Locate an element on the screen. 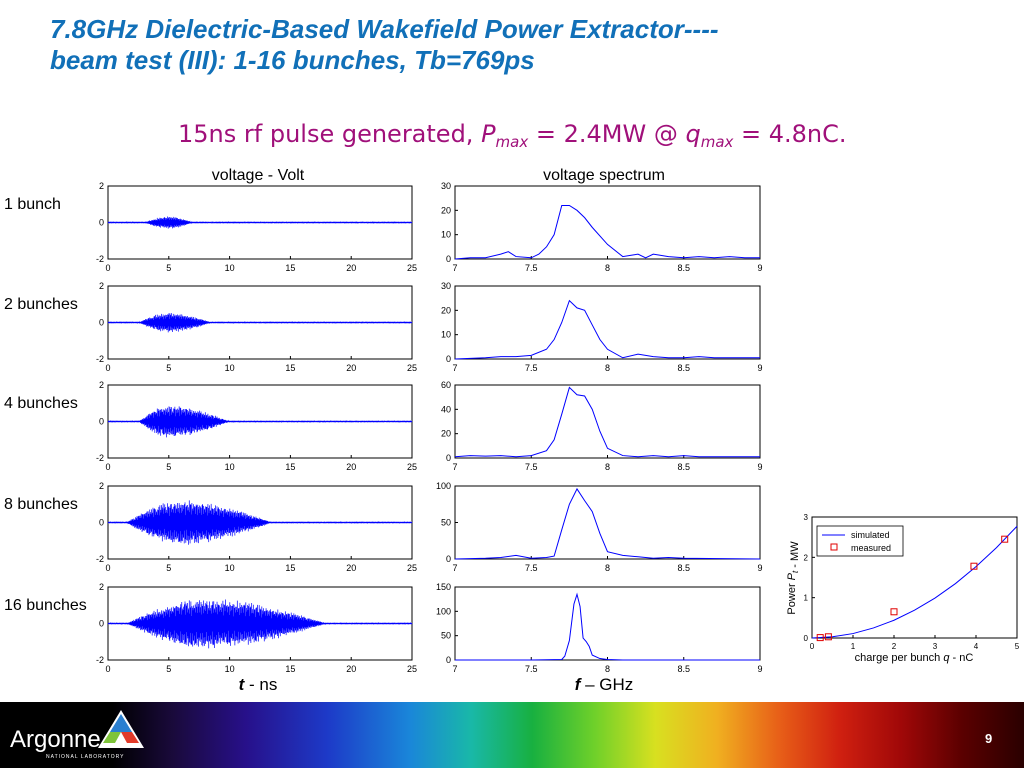 Image resolution: width=1024 pixels, height=768 pixels. spectrum-y-tick-label: 50 is located at coordinates (446, 523).